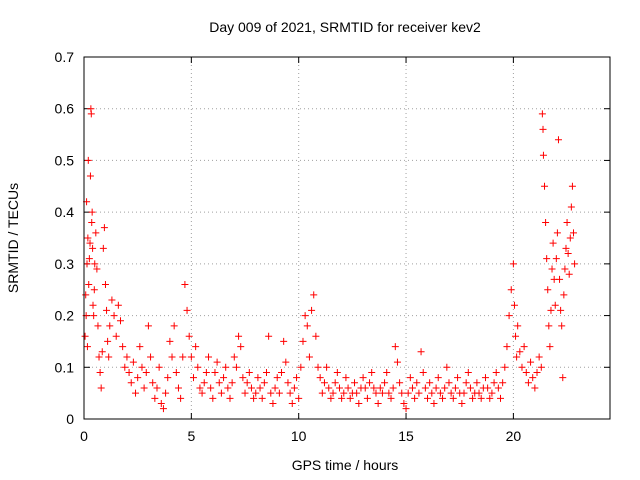  Describe the element at coordinates (514, 436) in the screenshot. I see `x-tick-label: 20` at that location.